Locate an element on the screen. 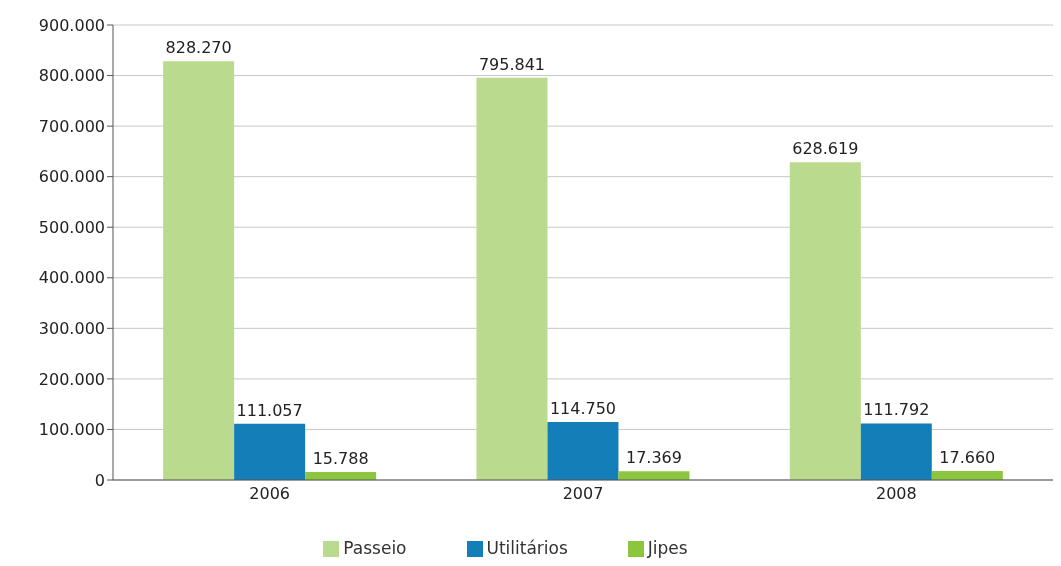 This screenshot has height=566, width=1061. y-tick-label: 100.000 is located at coordinates (71, 430).